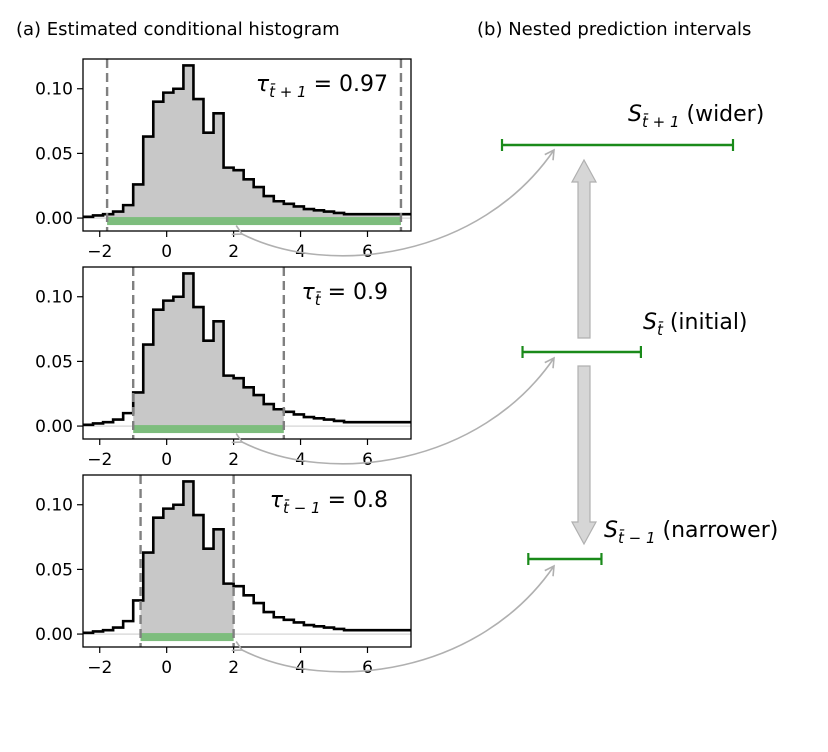 The height and width of the screenshot is (752, 828). What do you see at coordinates (717, 530) in the screenshot?
I see `interval-note: (narrower)` at bounding box center [717, 530].